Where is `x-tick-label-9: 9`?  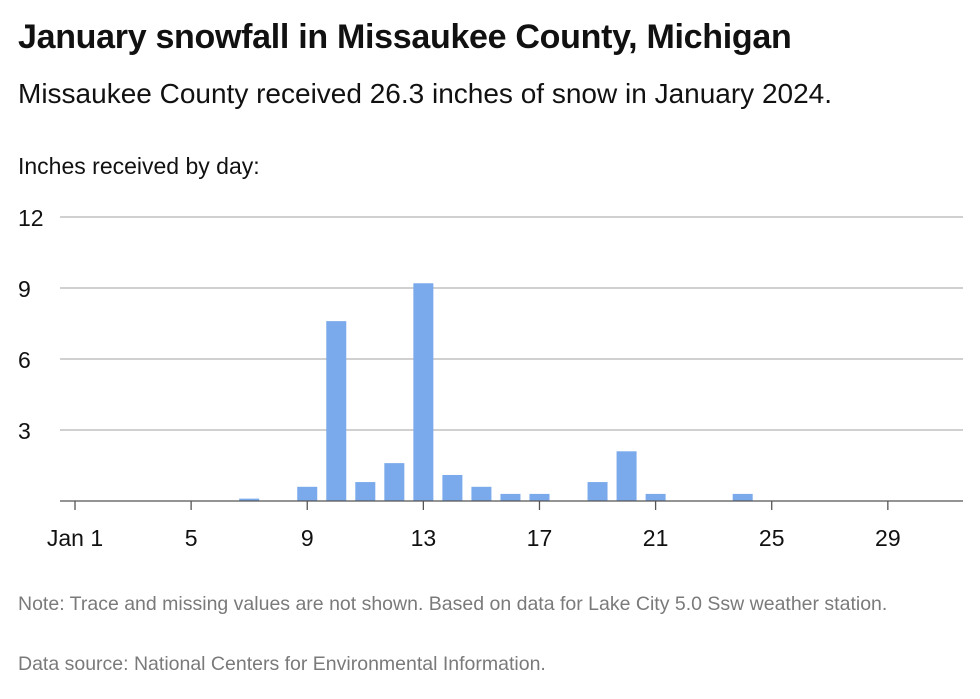
x-tick-label-9: 9 is located at coordinates (307, 538).